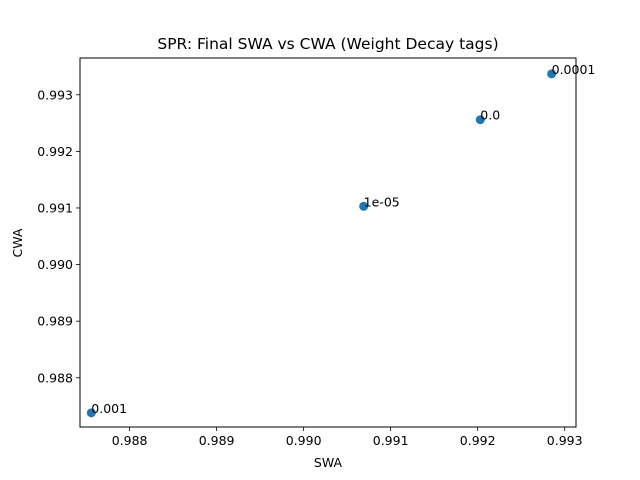 This screenshot has height=480, width=640. What do you see at coordinates (490, 115) in the screenshot?
I see `point-annotation: 0.0` at bounding box center [490, 115].